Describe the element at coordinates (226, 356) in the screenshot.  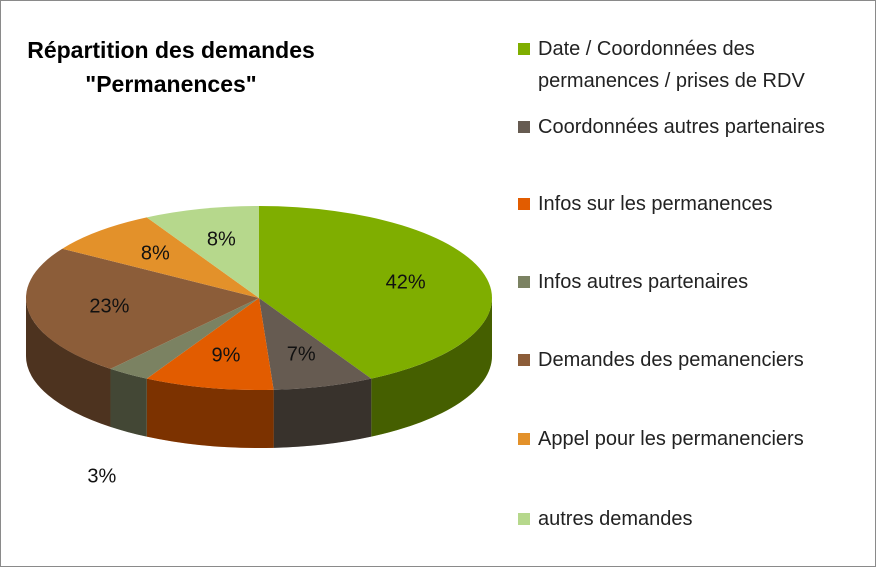
I see `data-label: 9%` at that location.